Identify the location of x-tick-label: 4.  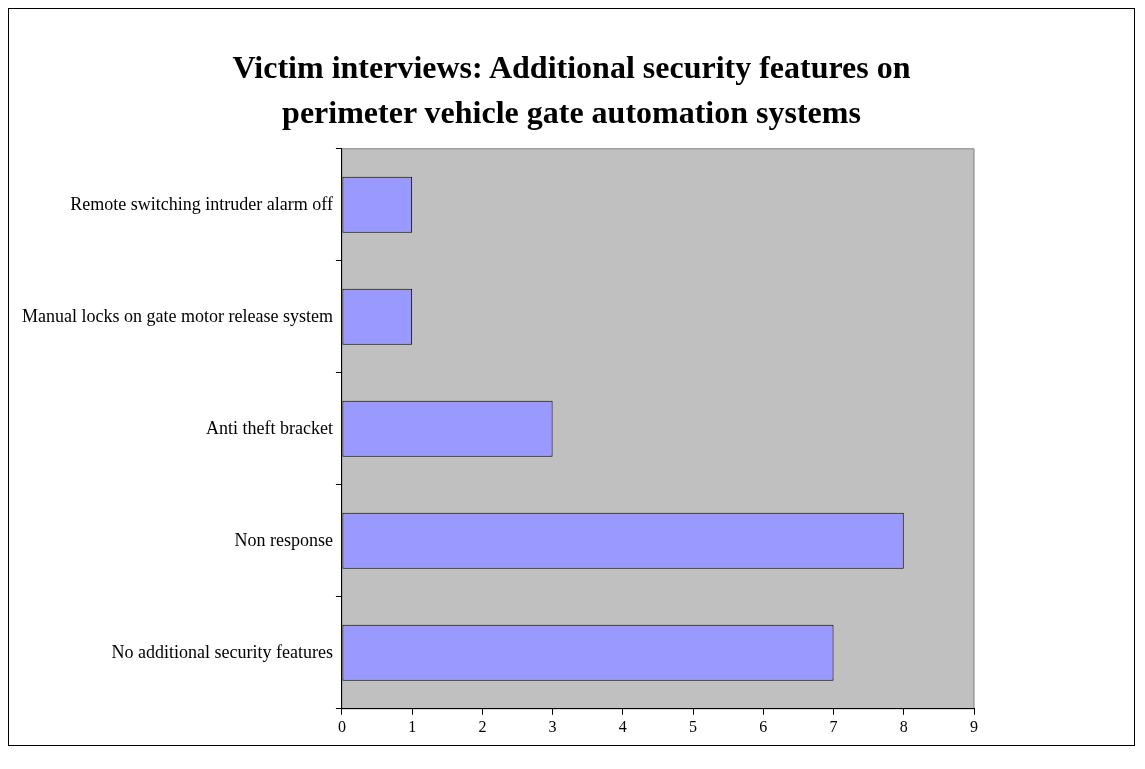
(622, 726).